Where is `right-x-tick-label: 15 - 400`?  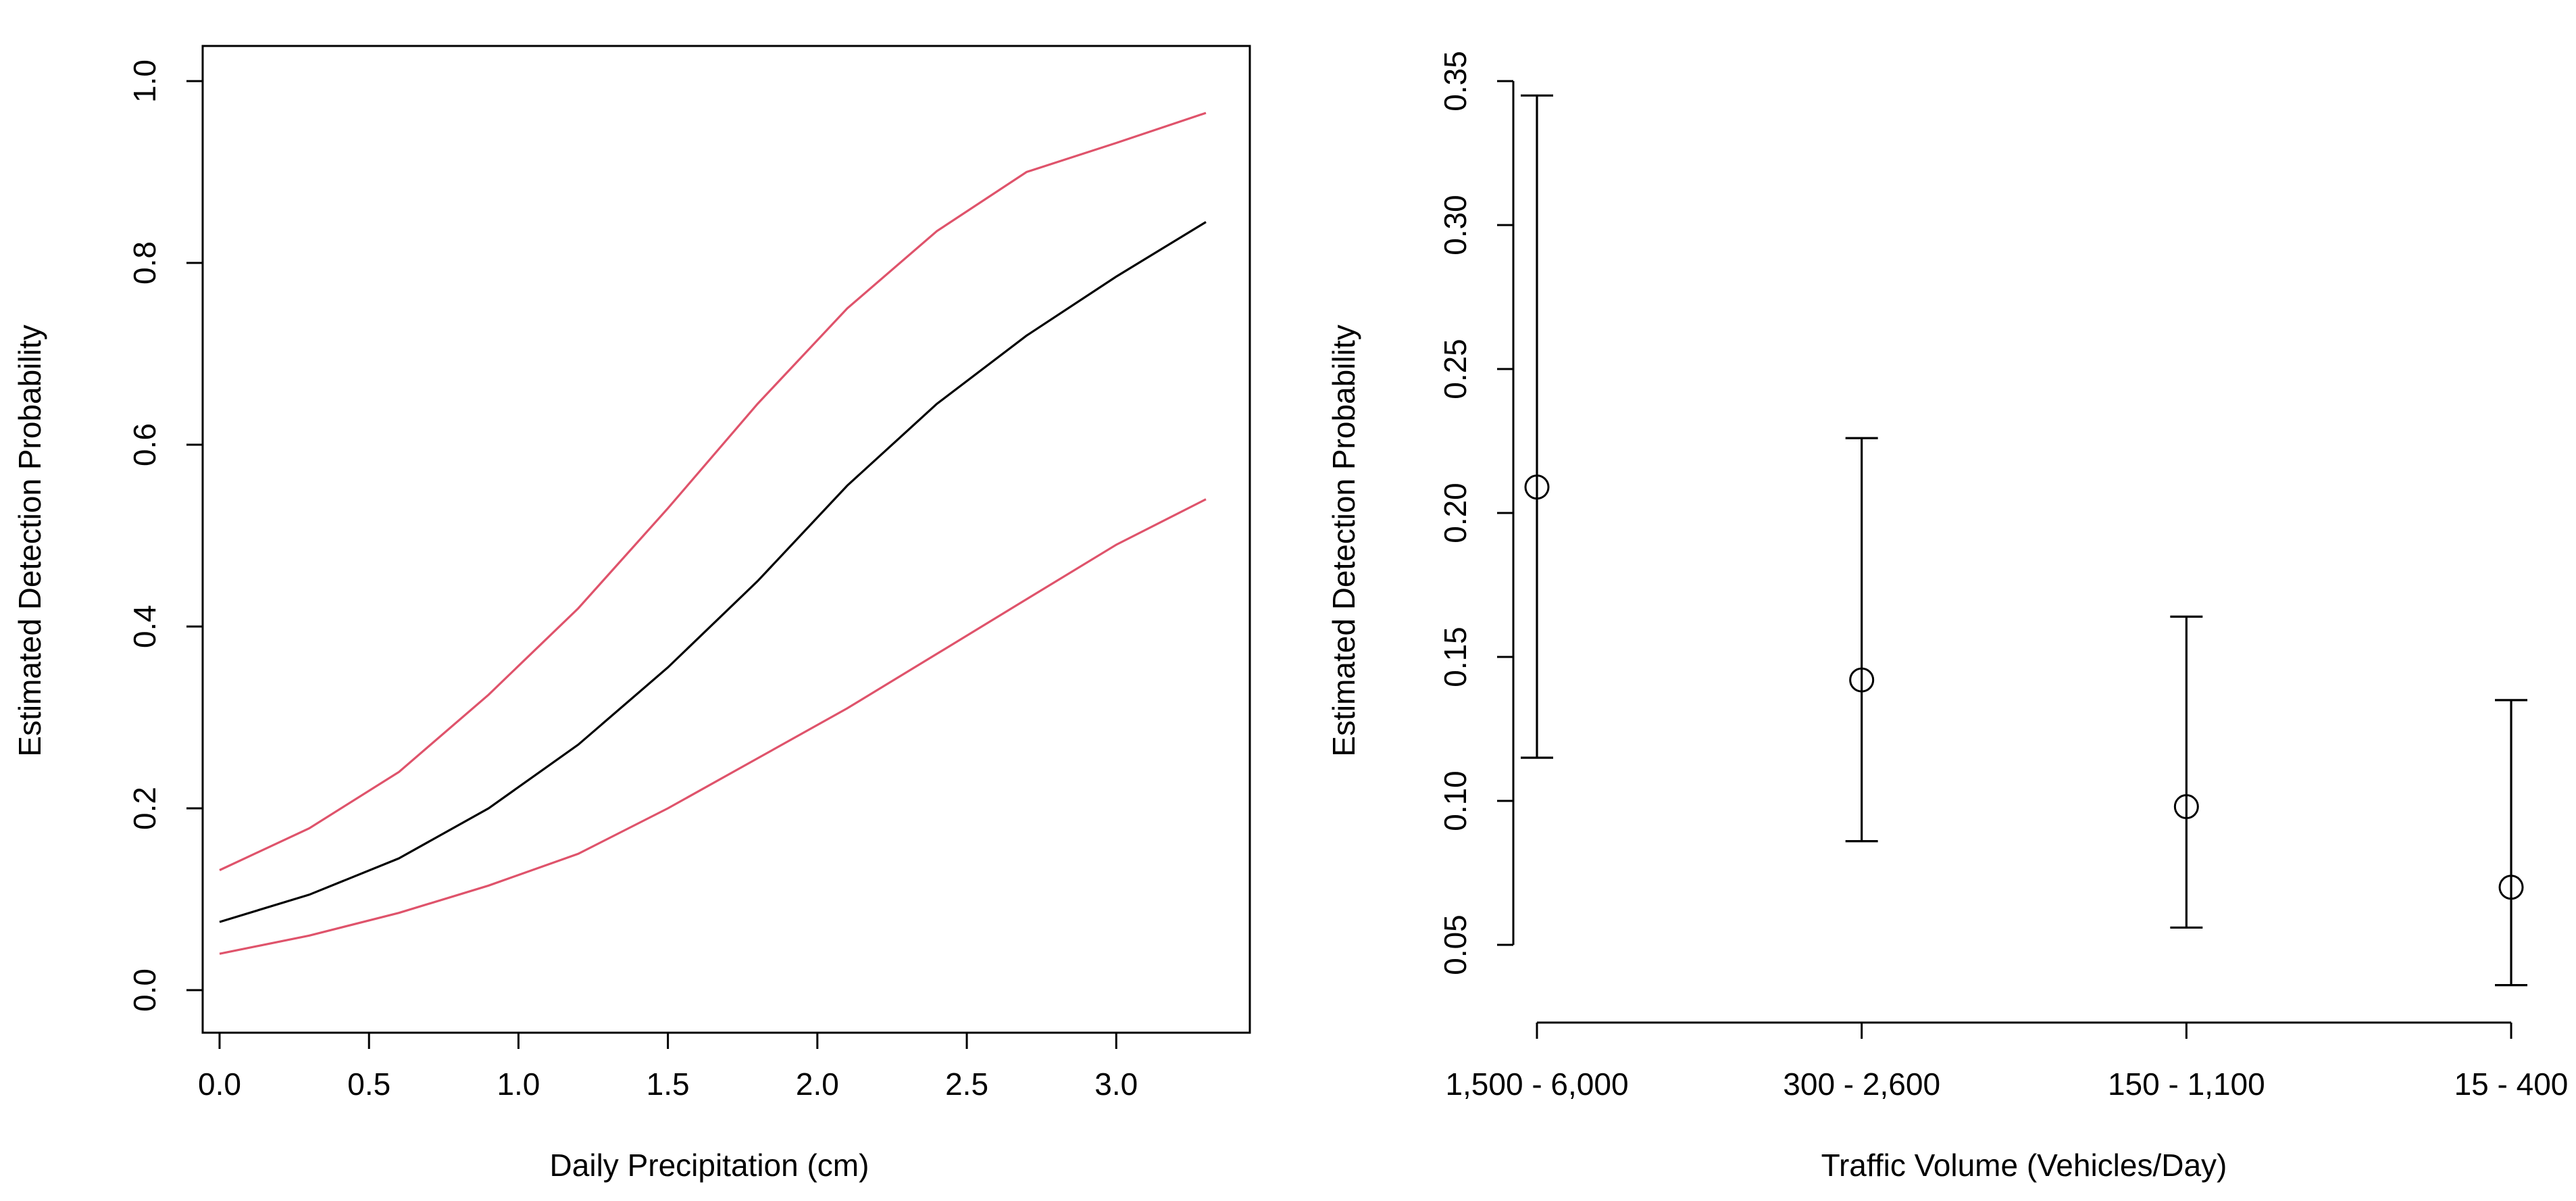 right-x-tick-label: 15 - 400 is located at coordinates (2511, 1084).